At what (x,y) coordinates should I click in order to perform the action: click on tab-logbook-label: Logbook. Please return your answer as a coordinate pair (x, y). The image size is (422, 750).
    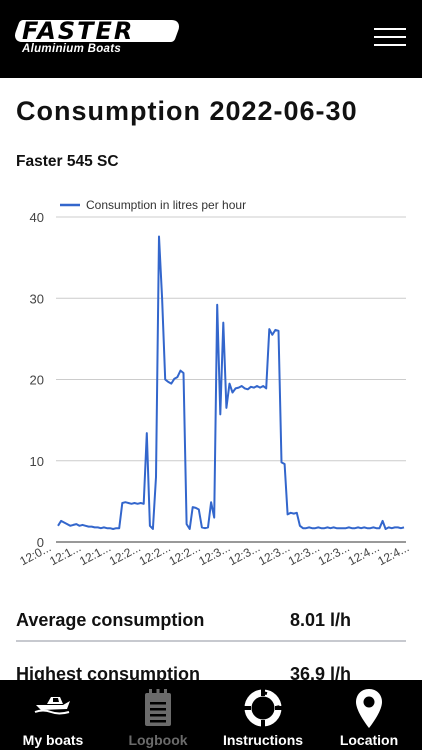
    Looking at the image, I should click on (158, 740).